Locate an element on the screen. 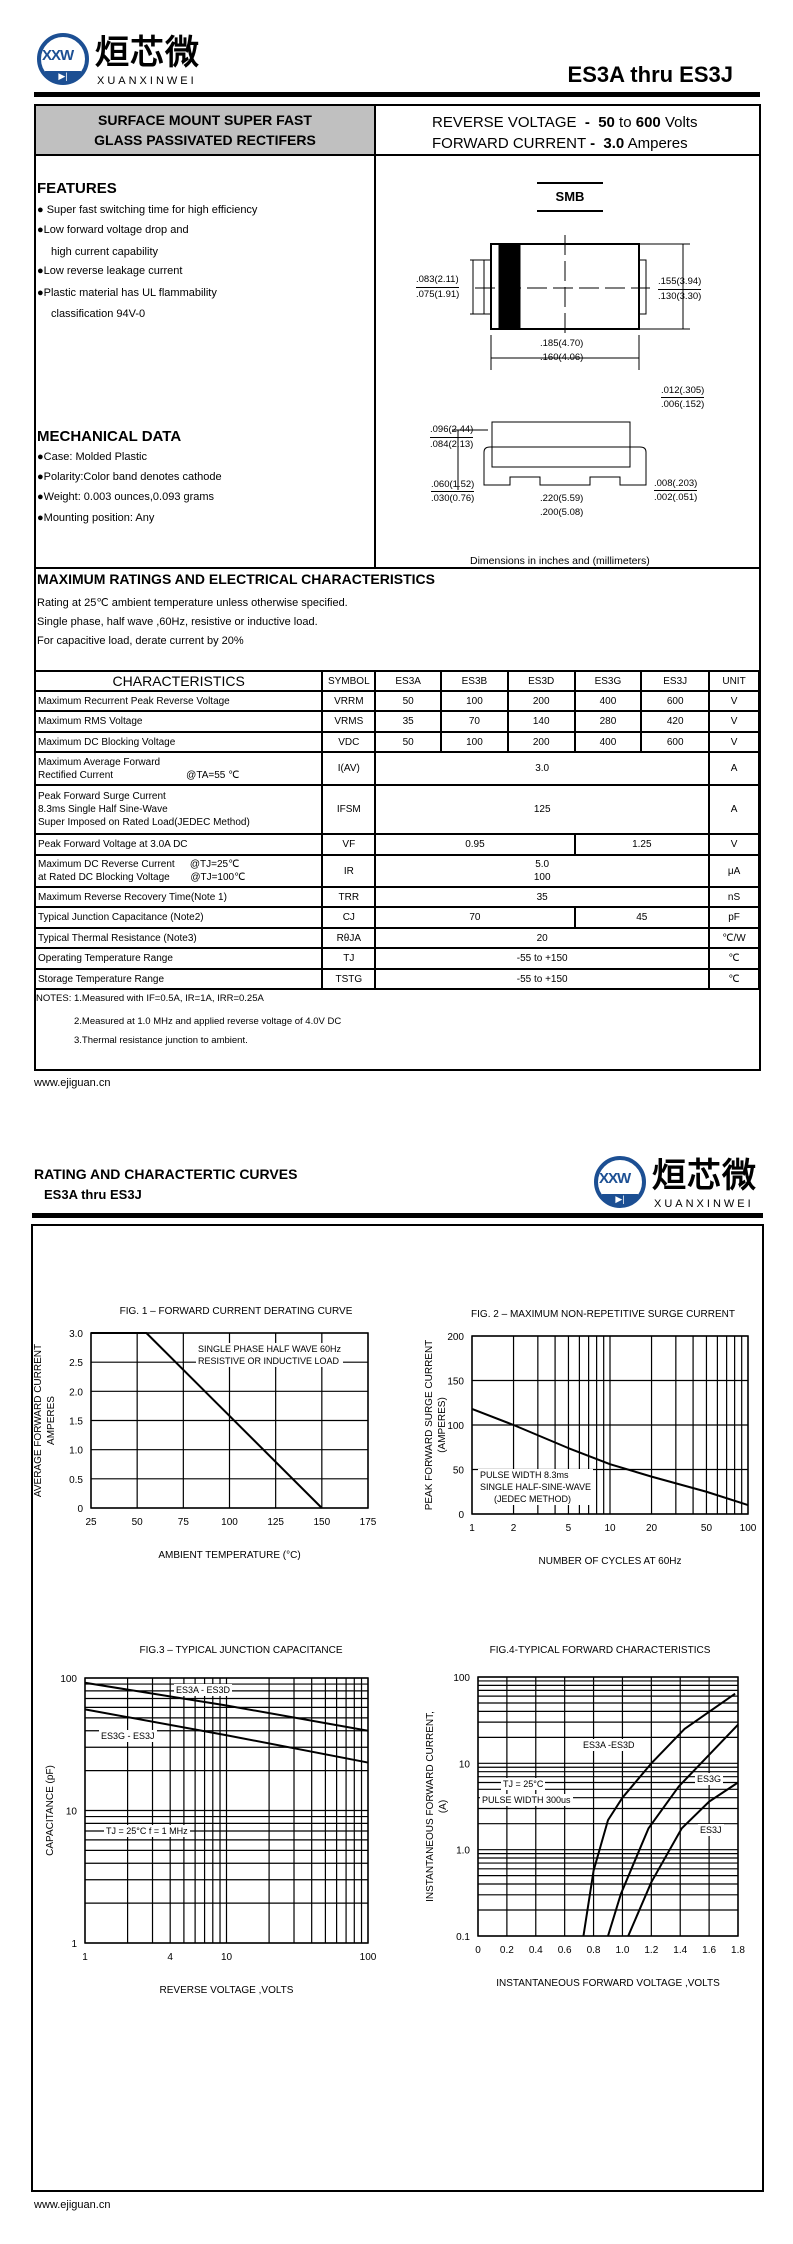 This screenshot has height=2244, width=793. col-header: CHARACTERISTICS is located at coordinates (178, 681).